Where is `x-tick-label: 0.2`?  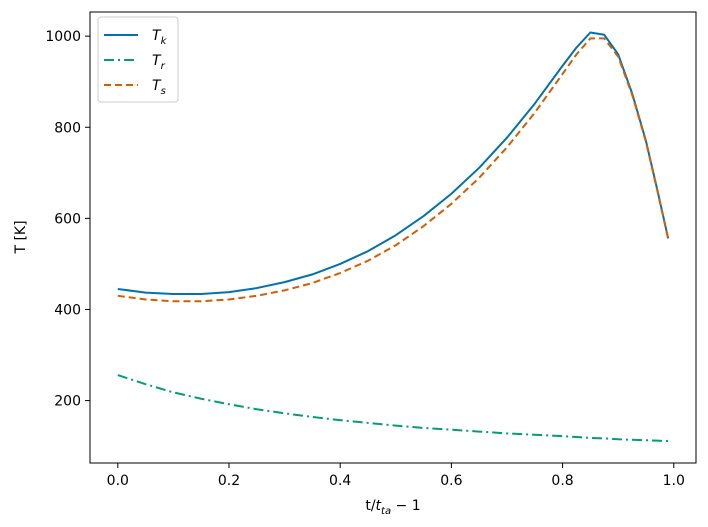
x-tick-label: 0.2 is located at coordinates (229, 481).